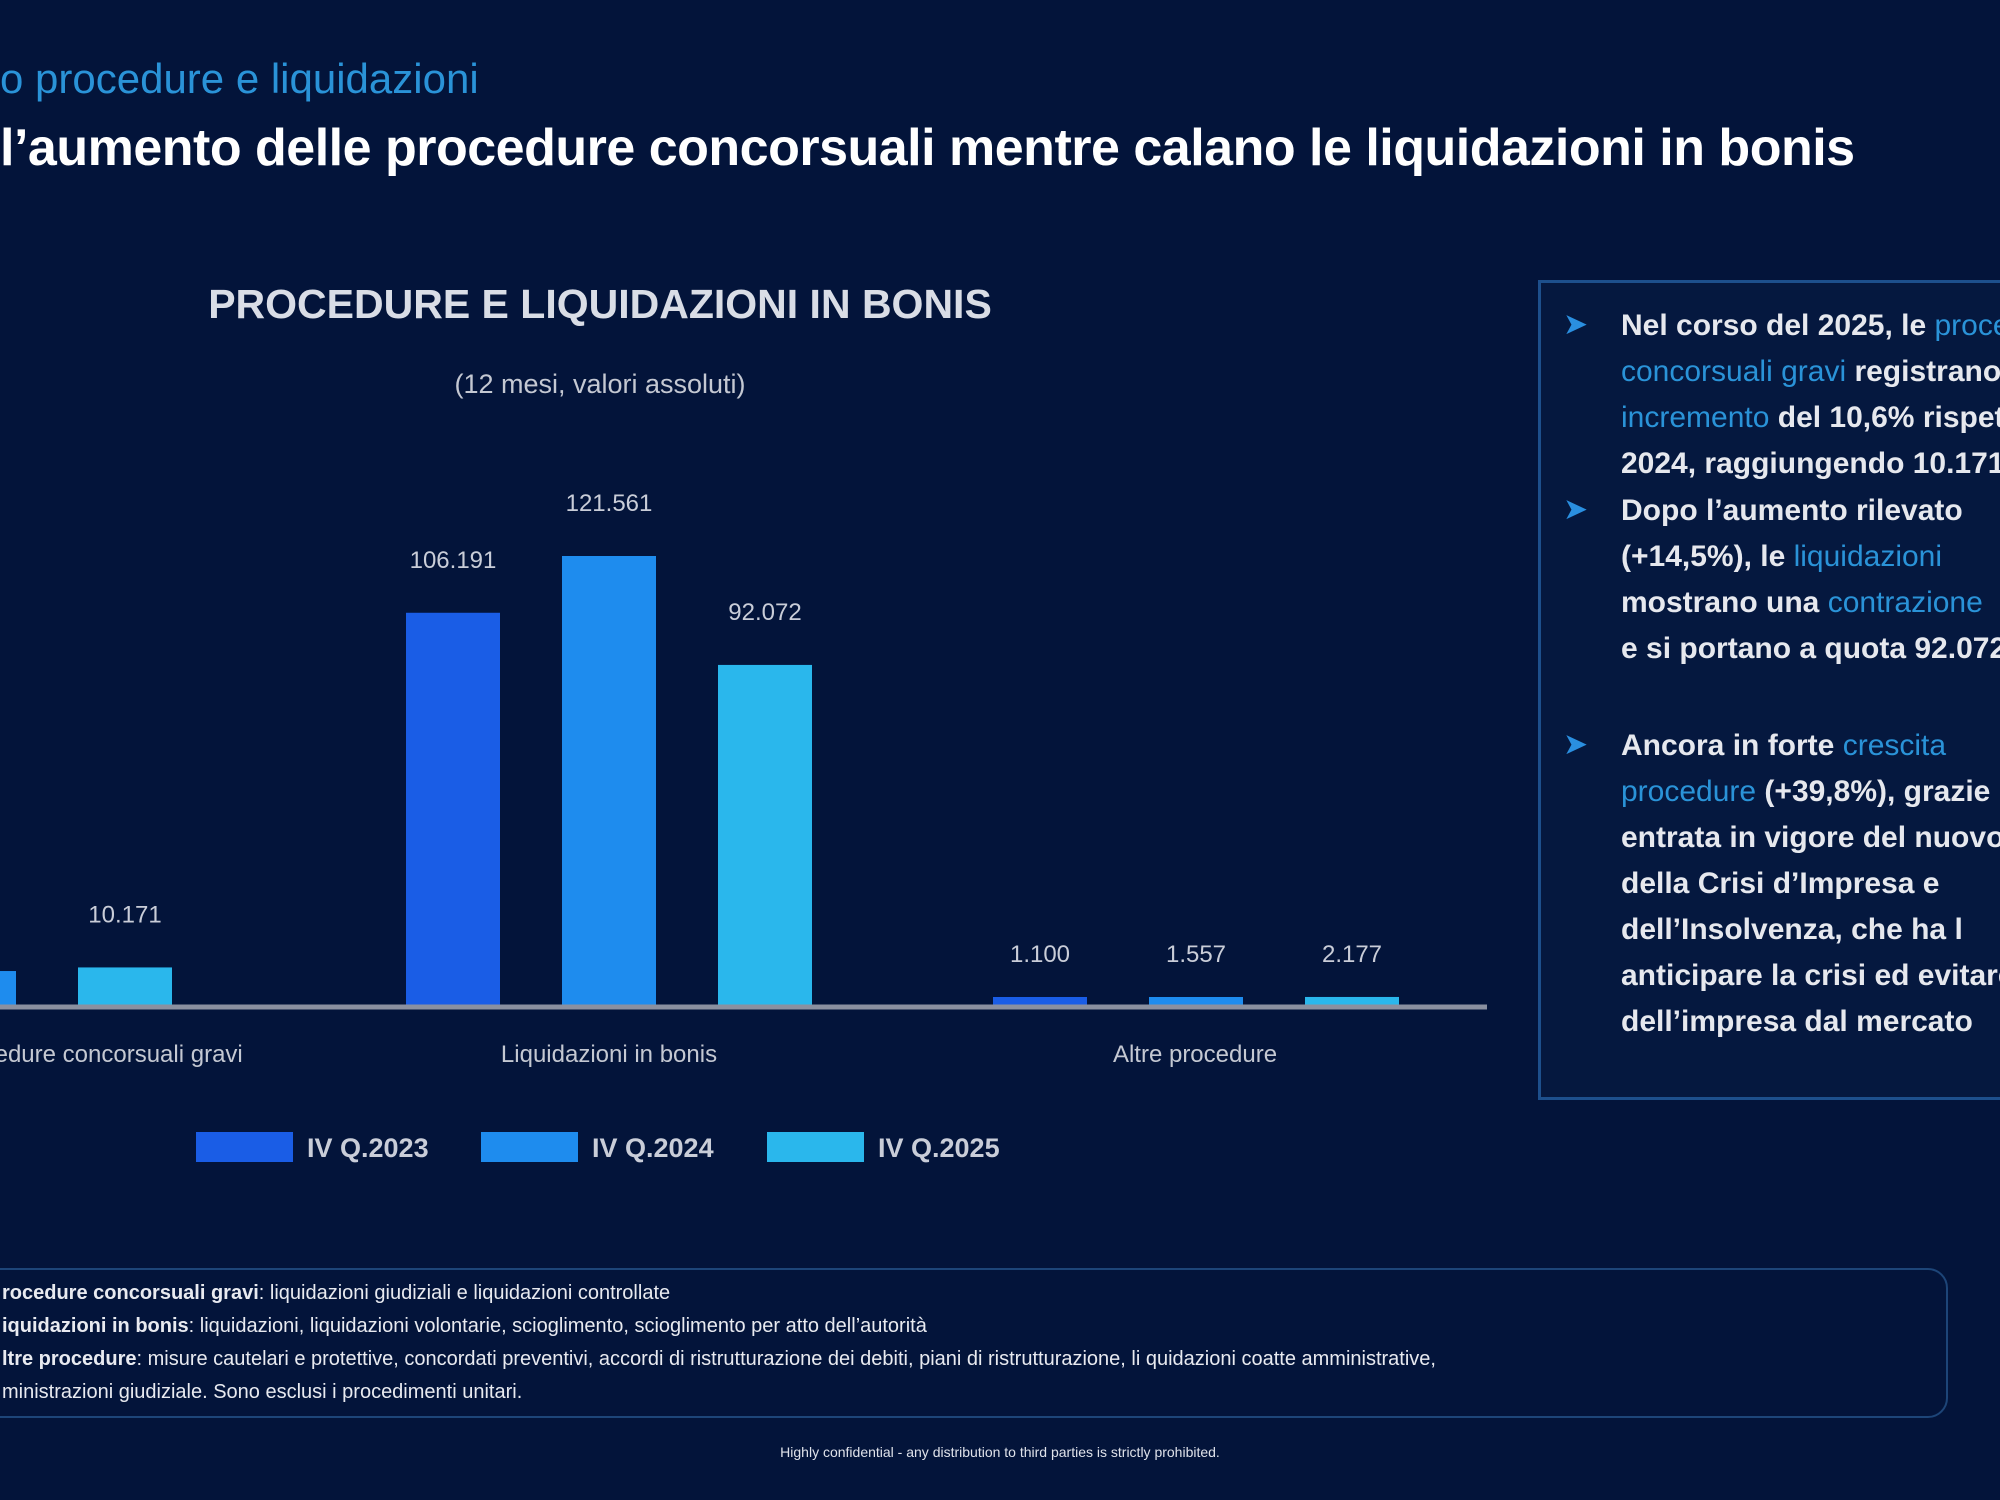 Image resolution: width=2000 pixels, height=1500 pixels. Describe the element at coordinates (1732, 745) in the screenshot. I see `text: Ancora in forte` at that location.